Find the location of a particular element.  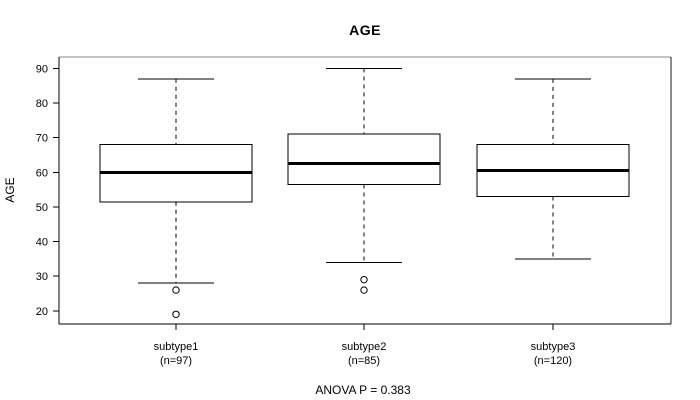

y-axis-tick-label: 60 is located at coordinates (42, 173).